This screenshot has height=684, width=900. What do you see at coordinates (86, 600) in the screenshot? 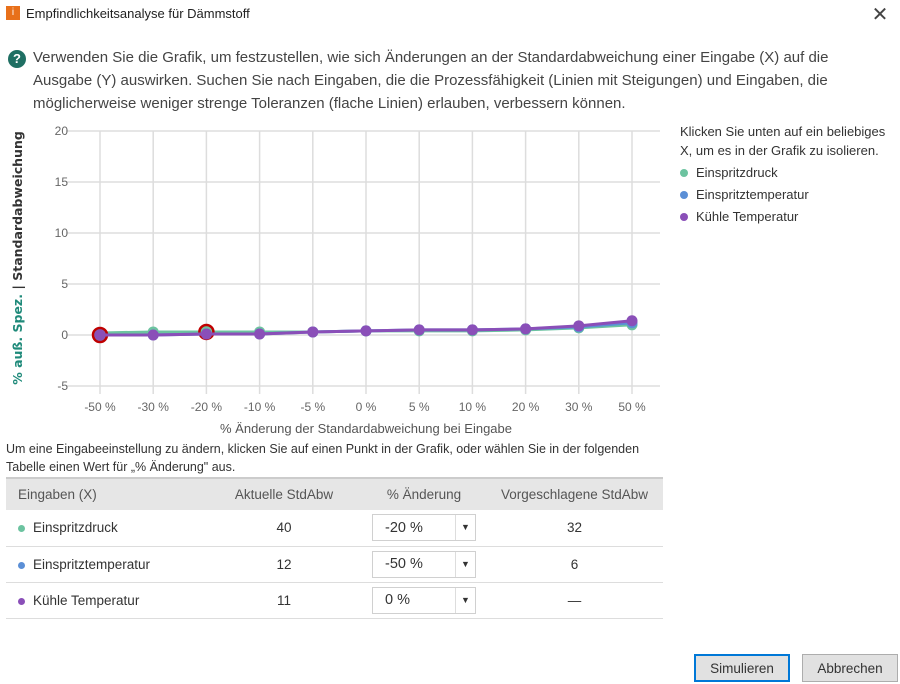
I see `input-name: Kühle Temperatur` at bounding box center [86, 600].